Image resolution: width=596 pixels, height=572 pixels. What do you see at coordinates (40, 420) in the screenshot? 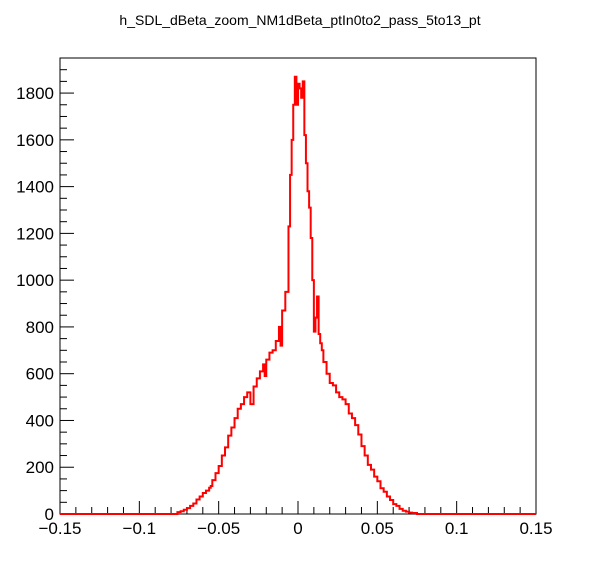
I see `y-tick-label: 400` at bounding box center [40, 420].